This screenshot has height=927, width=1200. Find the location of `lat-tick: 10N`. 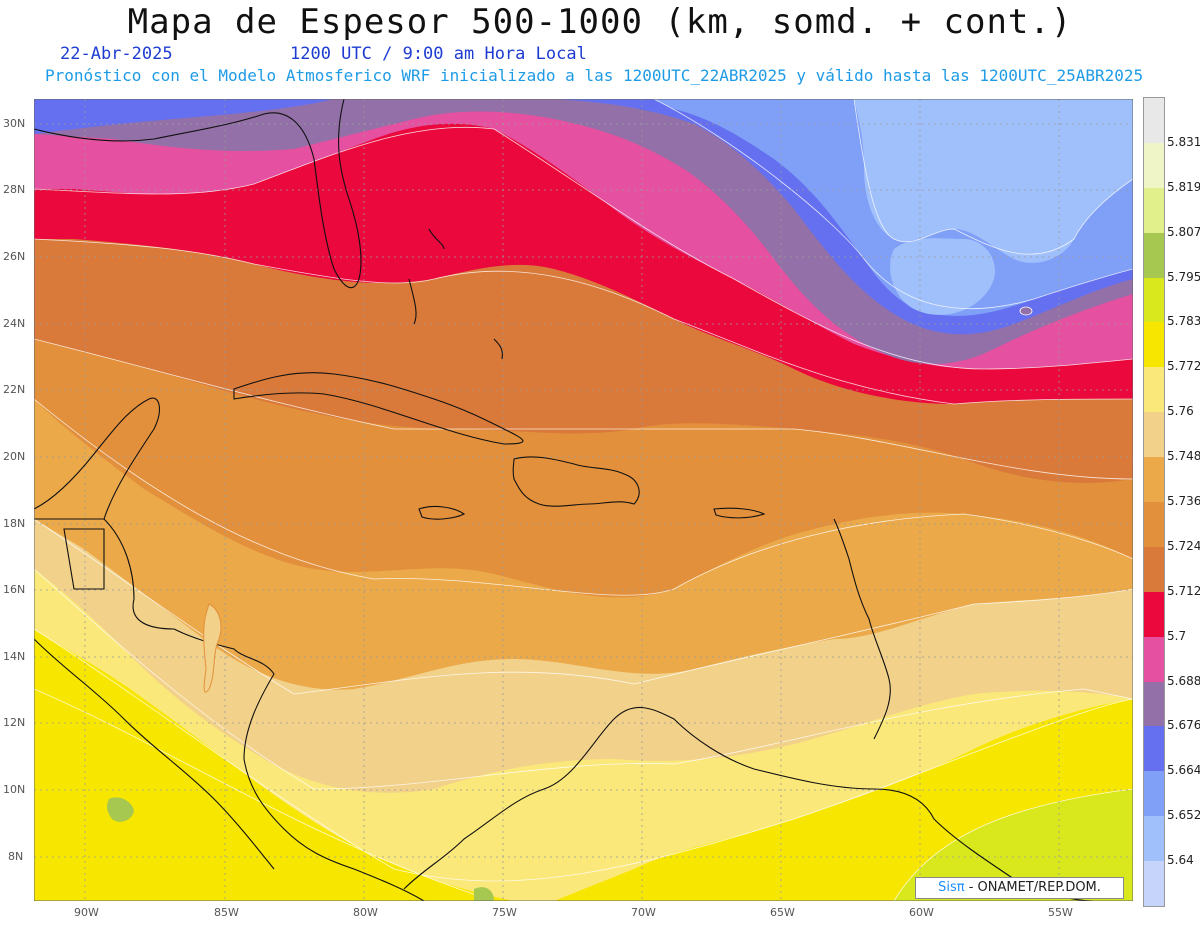

lat-tick: 10N is located at coordinates (14, 789).